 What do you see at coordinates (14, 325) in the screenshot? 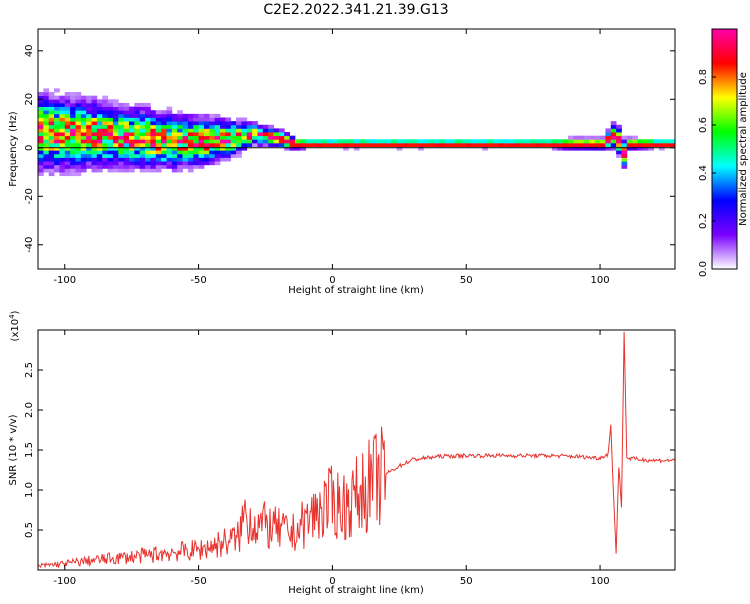
I see `snr-multiplier-label: (x104)` at bounding box center [14, 325].